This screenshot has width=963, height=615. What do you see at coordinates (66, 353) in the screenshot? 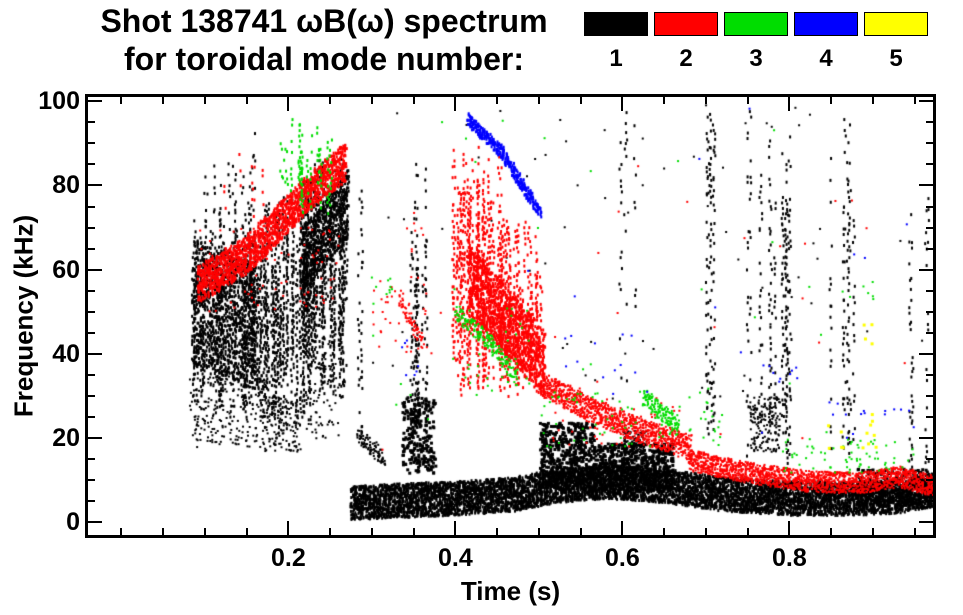
I see `y-tick-label: 40` at bounding box center [66, 353].